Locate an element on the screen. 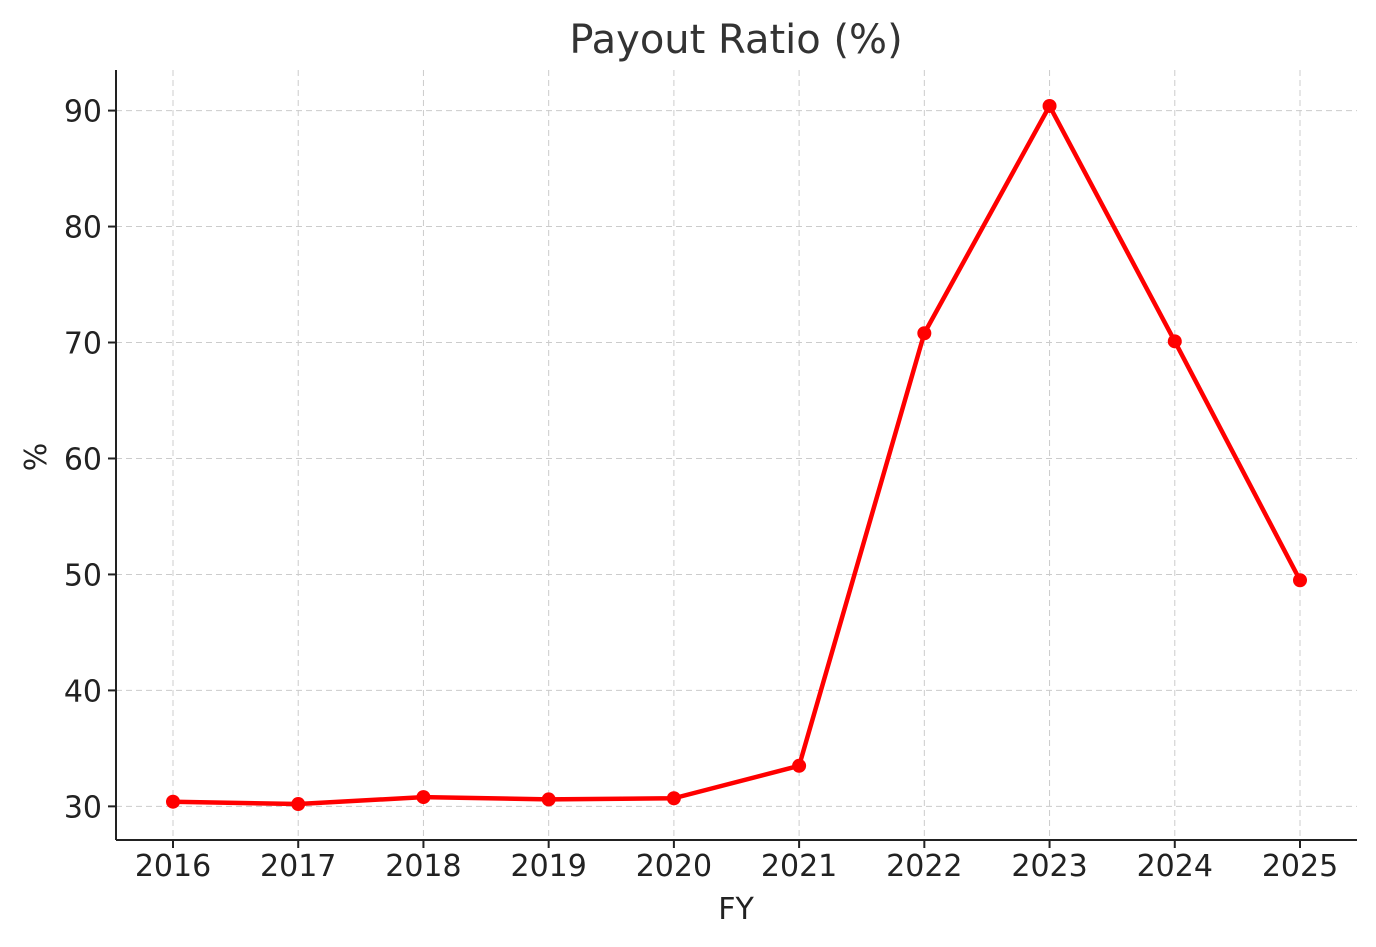 This screenshot has width=1376, height=947. x-tick-label: 2016 is located at coordinates (173, 866).